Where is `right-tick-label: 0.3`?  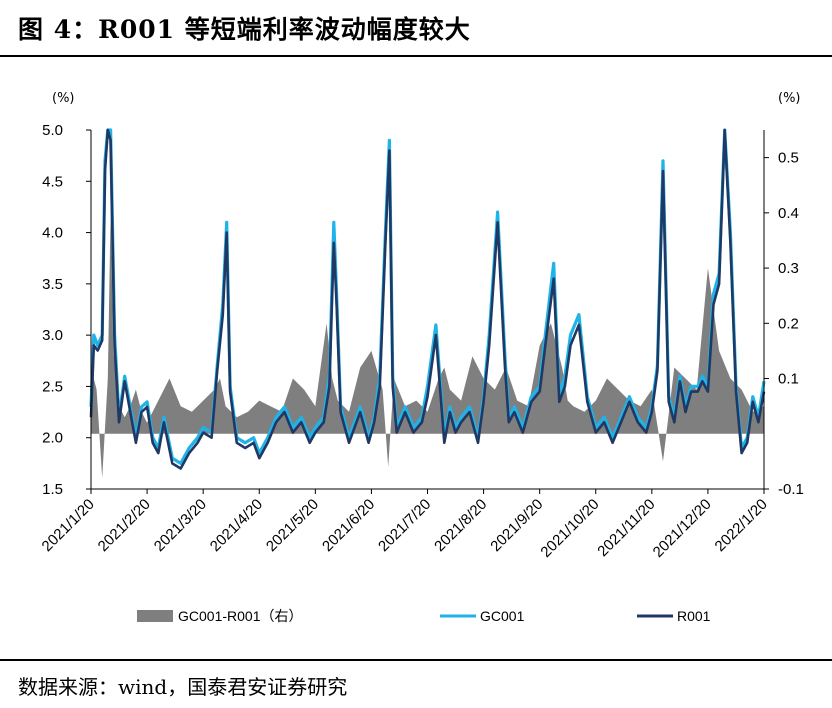 right-tick-label: 0.3 is located at coordinates (788, 268).